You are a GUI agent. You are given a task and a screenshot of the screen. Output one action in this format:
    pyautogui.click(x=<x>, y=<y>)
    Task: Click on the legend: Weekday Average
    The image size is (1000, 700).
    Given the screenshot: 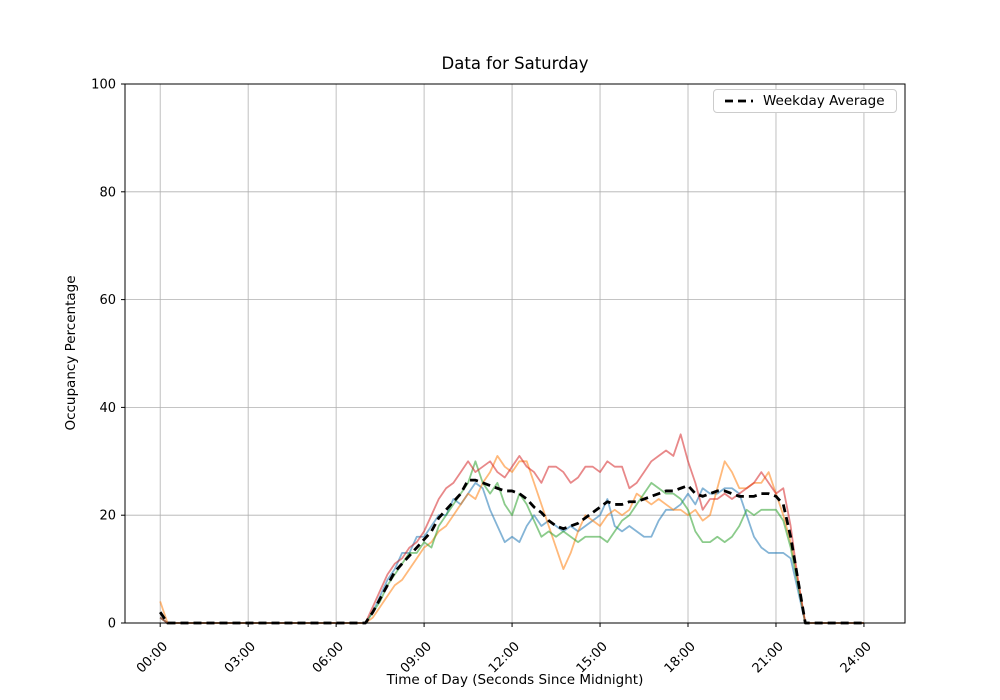 What is the action you would take?
    pyautogui.click(x=805, y=101)
    